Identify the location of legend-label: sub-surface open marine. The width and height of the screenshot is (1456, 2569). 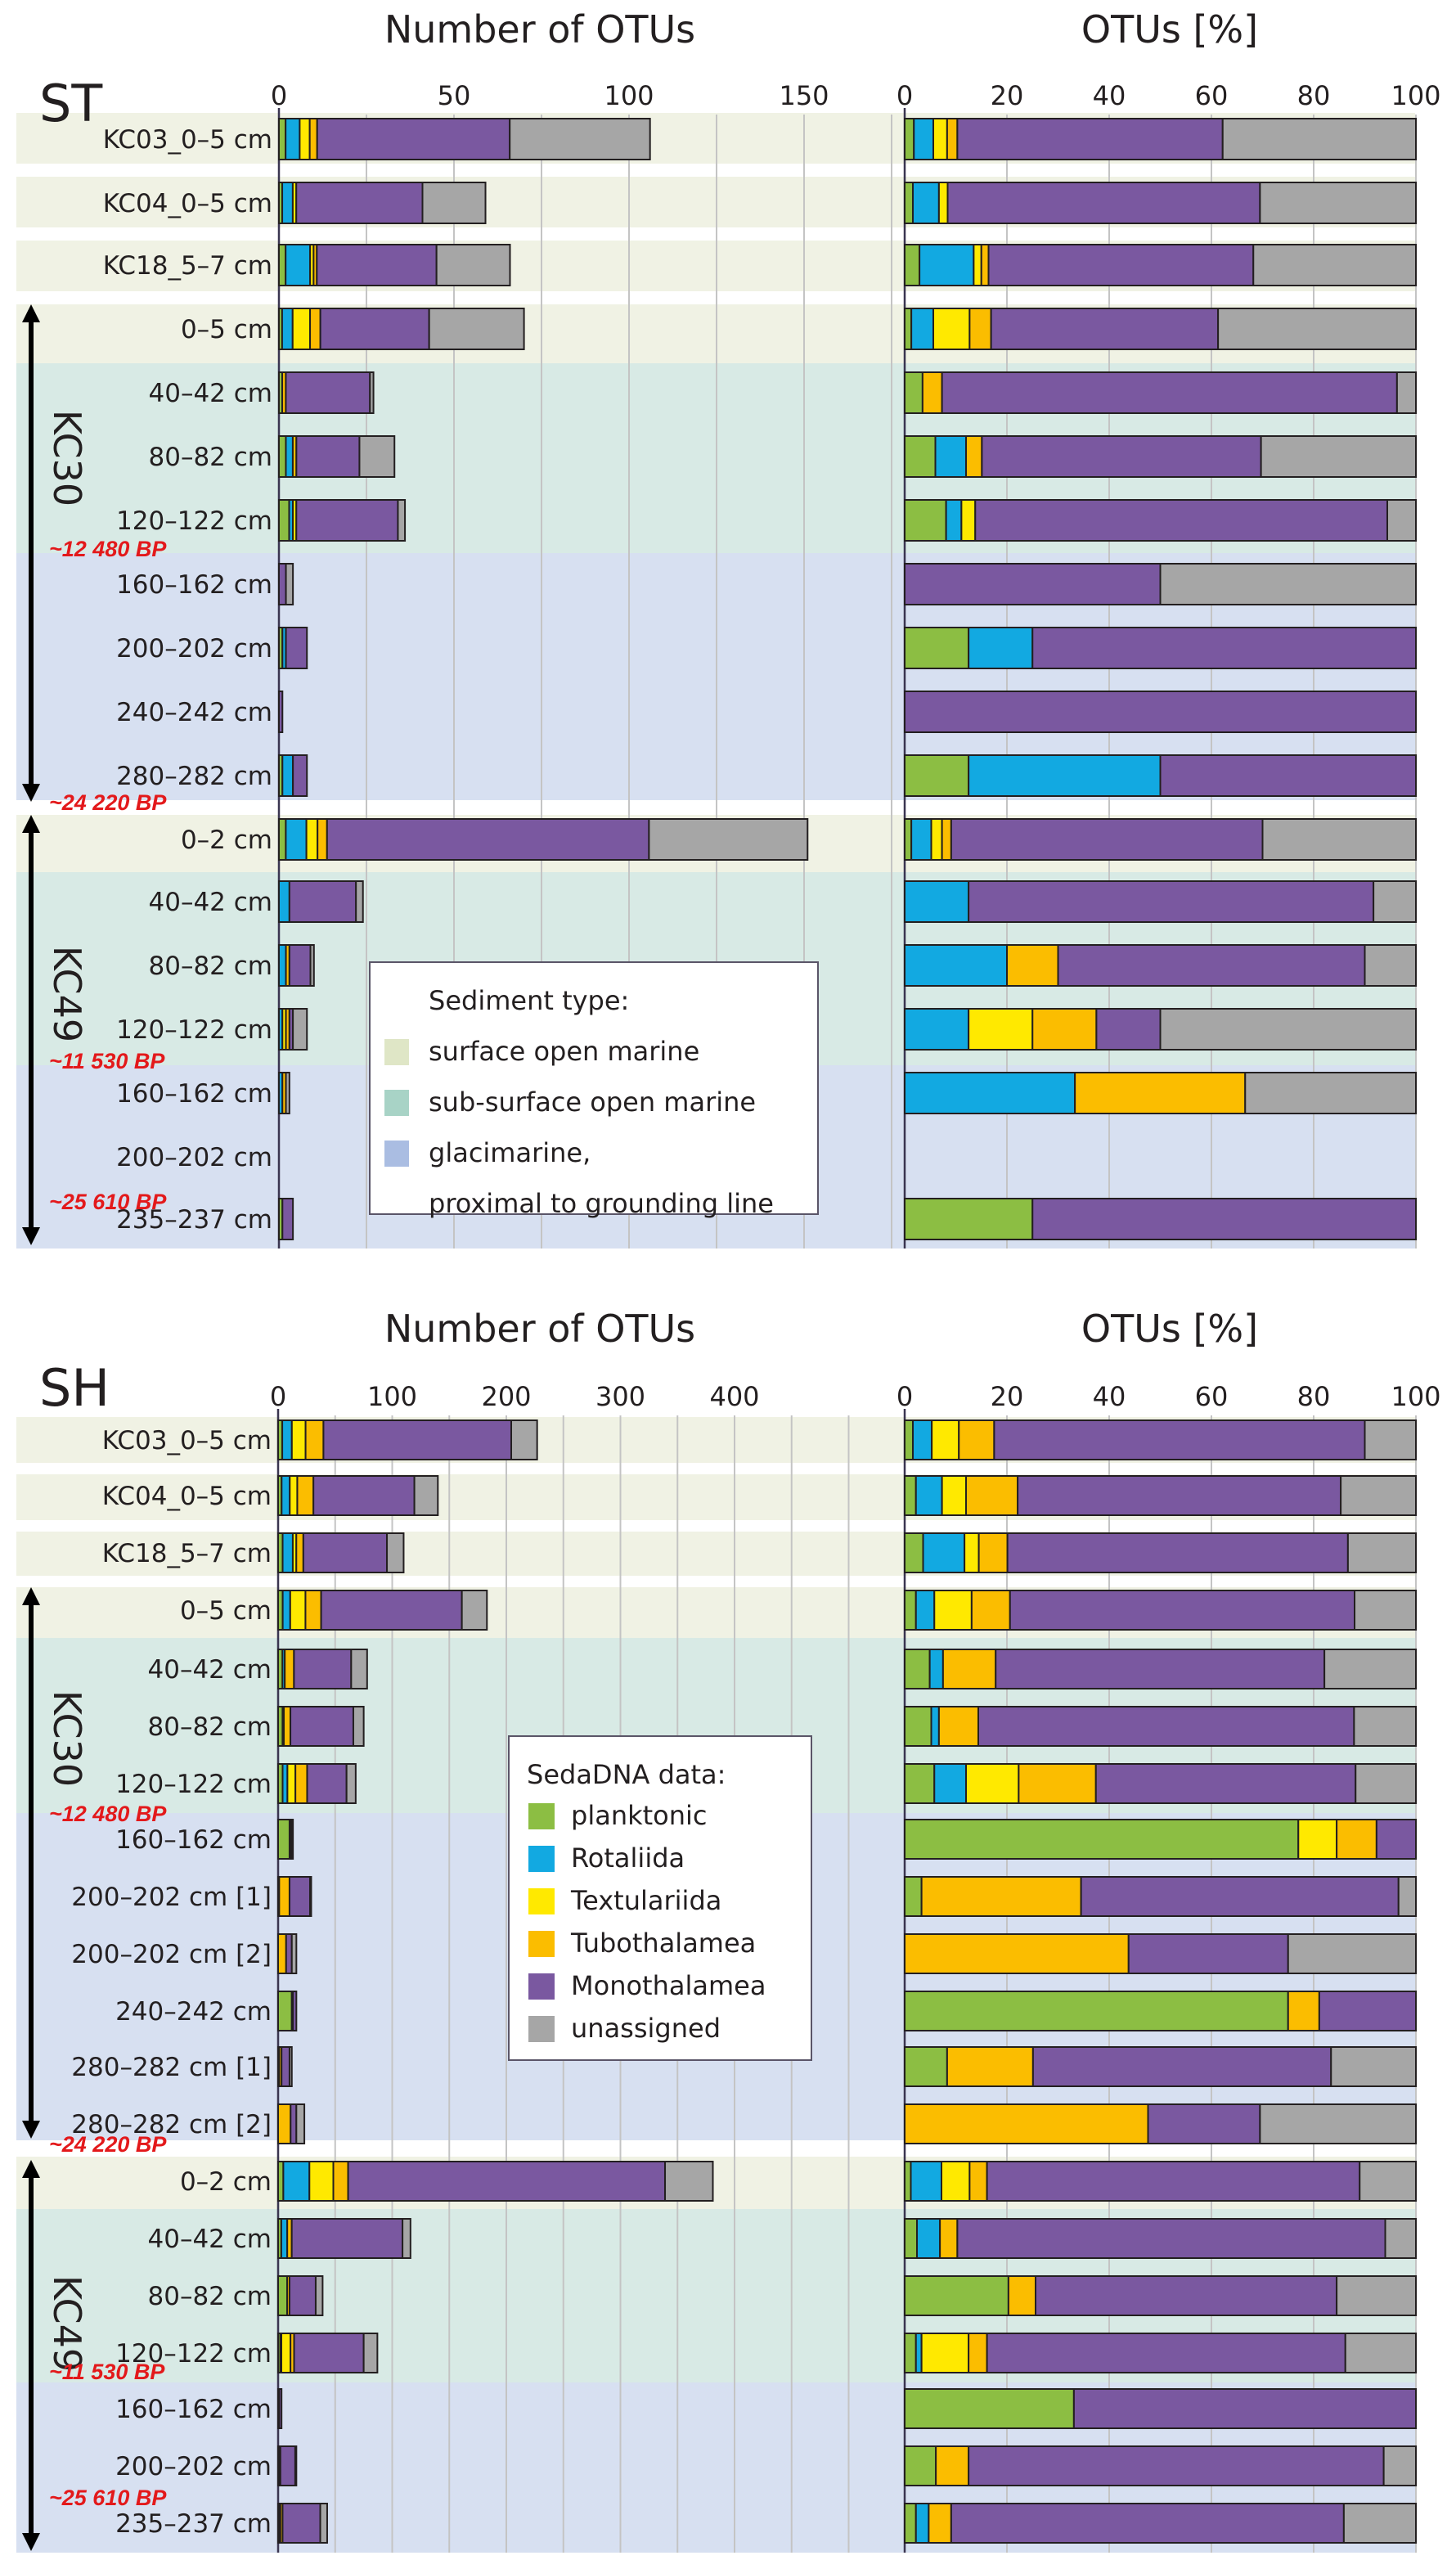
(593, 1102).